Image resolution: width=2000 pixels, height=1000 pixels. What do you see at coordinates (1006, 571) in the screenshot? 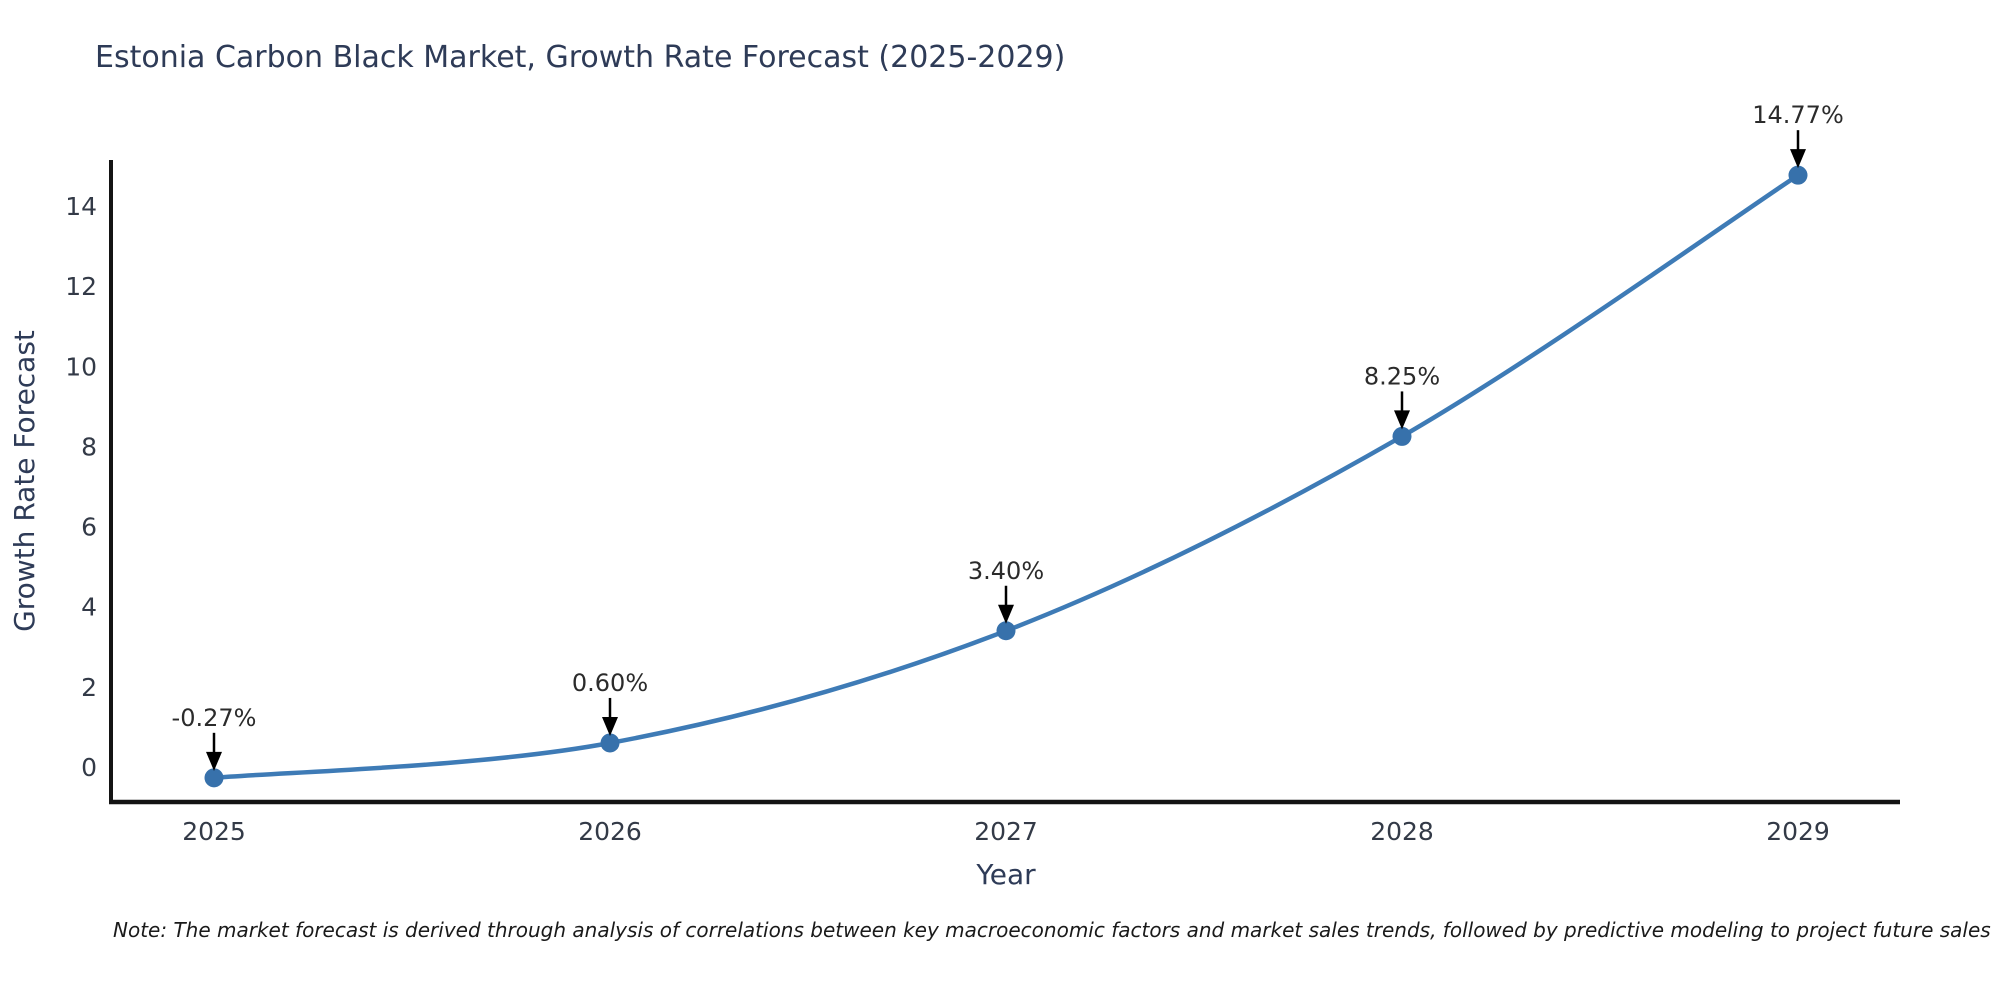
I see `data-point-label: 3.40%` at bounding box center [1006, 571].